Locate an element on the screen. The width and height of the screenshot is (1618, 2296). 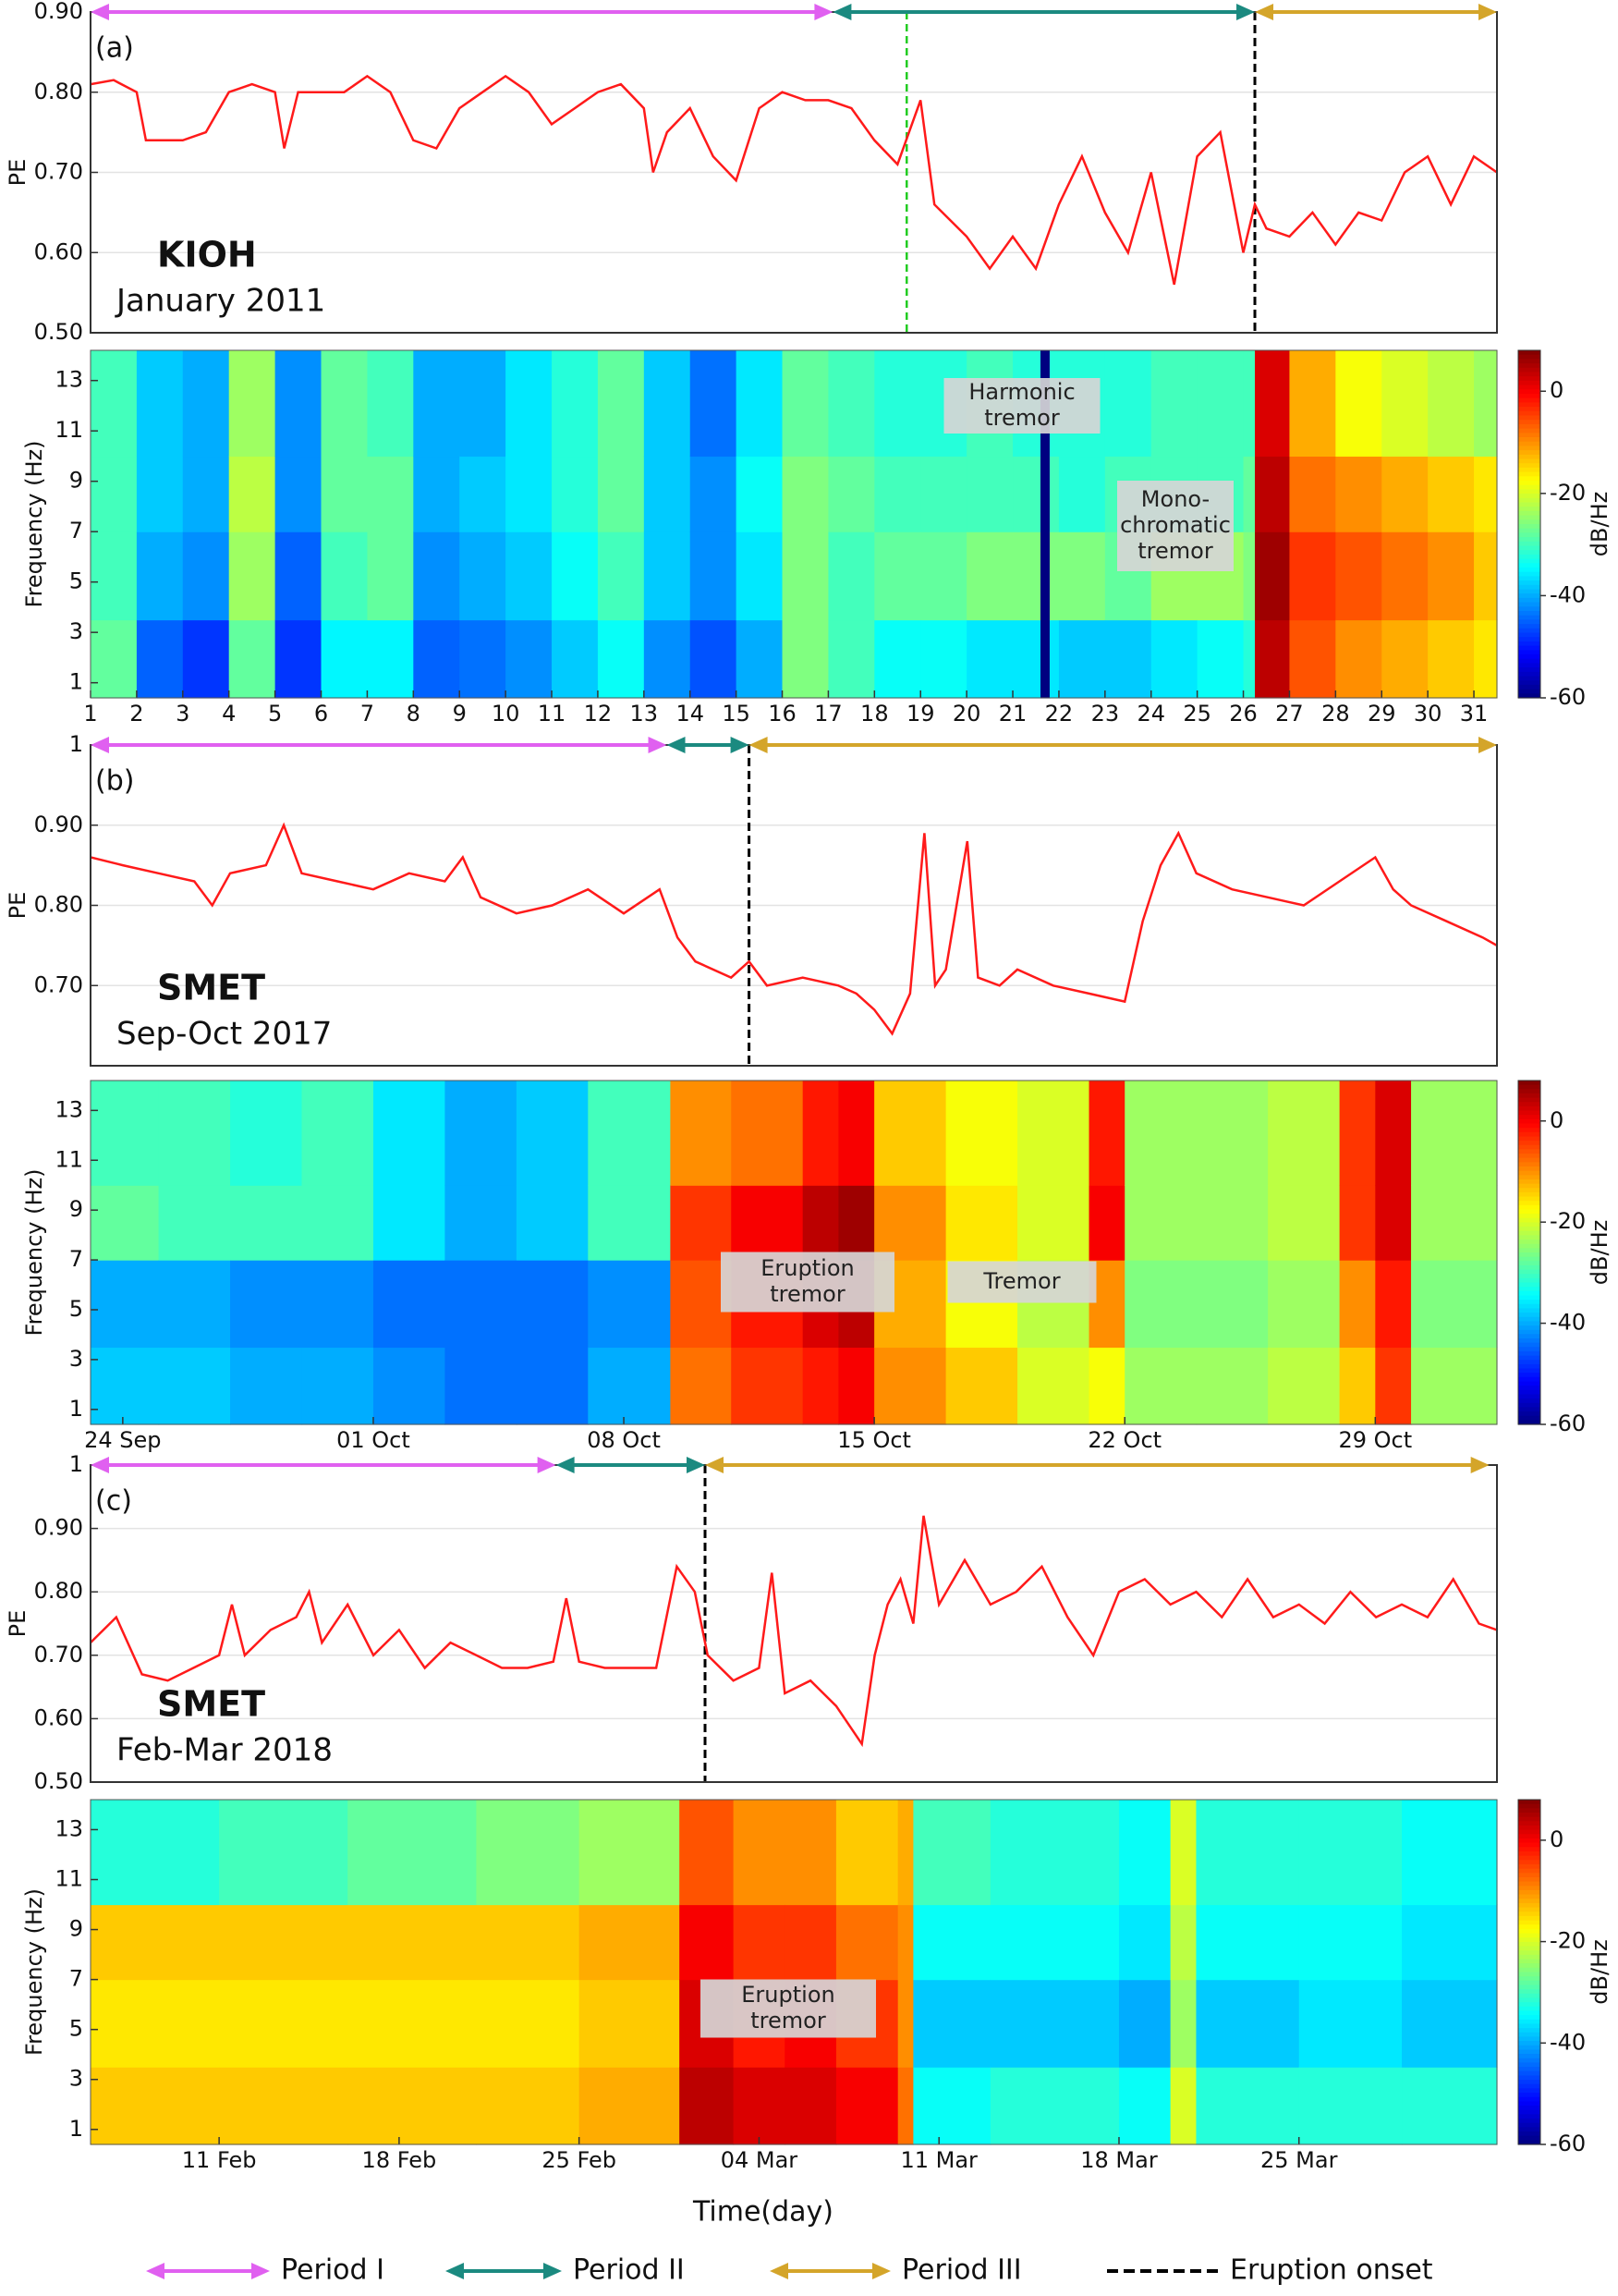
x-tick-label: 5 is located at coordinates (275, 714).